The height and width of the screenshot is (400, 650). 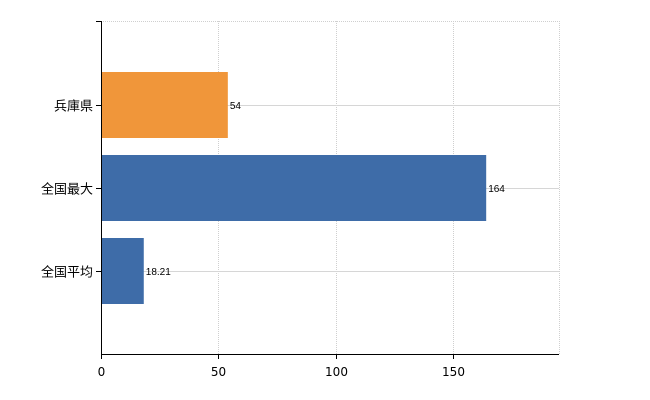 I want to click on data-label: 18.21, so click(x=158, y=272).